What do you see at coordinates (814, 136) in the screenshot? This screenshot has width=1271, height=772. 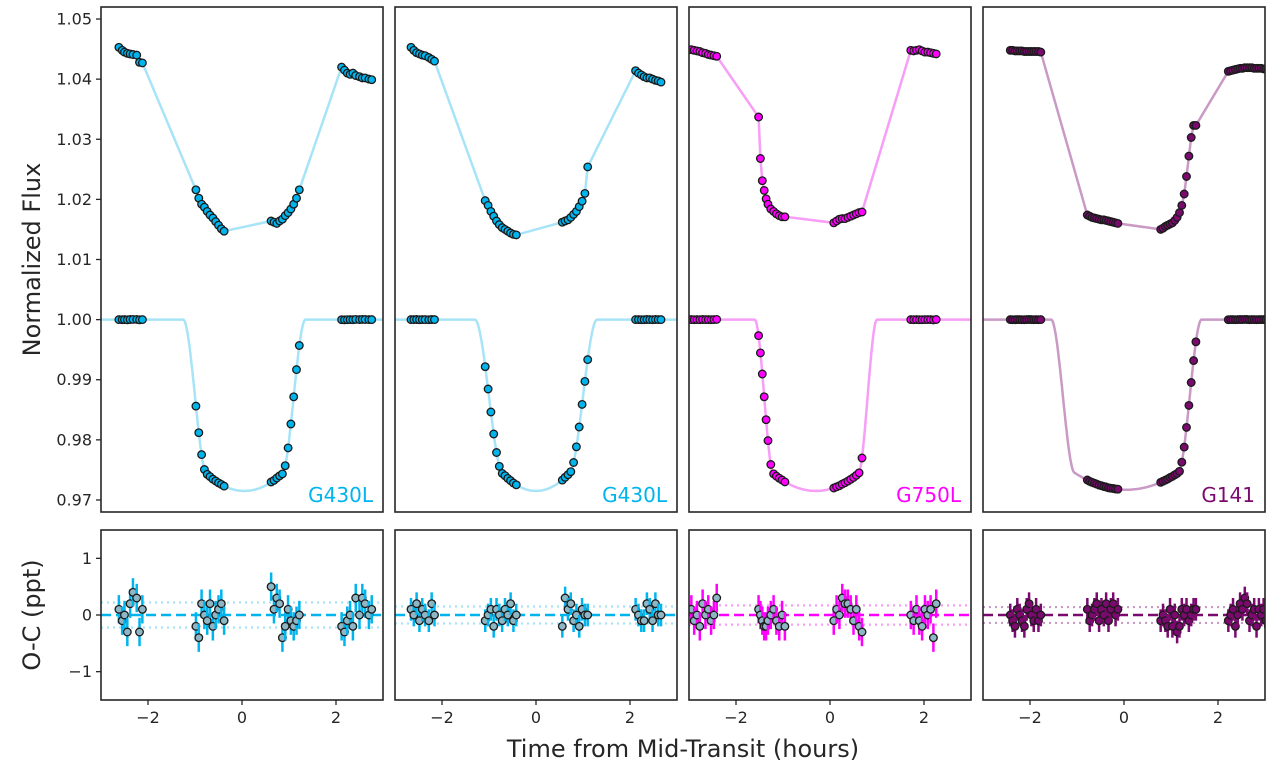 I see `raw-model-line` at bounding box center [814, 136].